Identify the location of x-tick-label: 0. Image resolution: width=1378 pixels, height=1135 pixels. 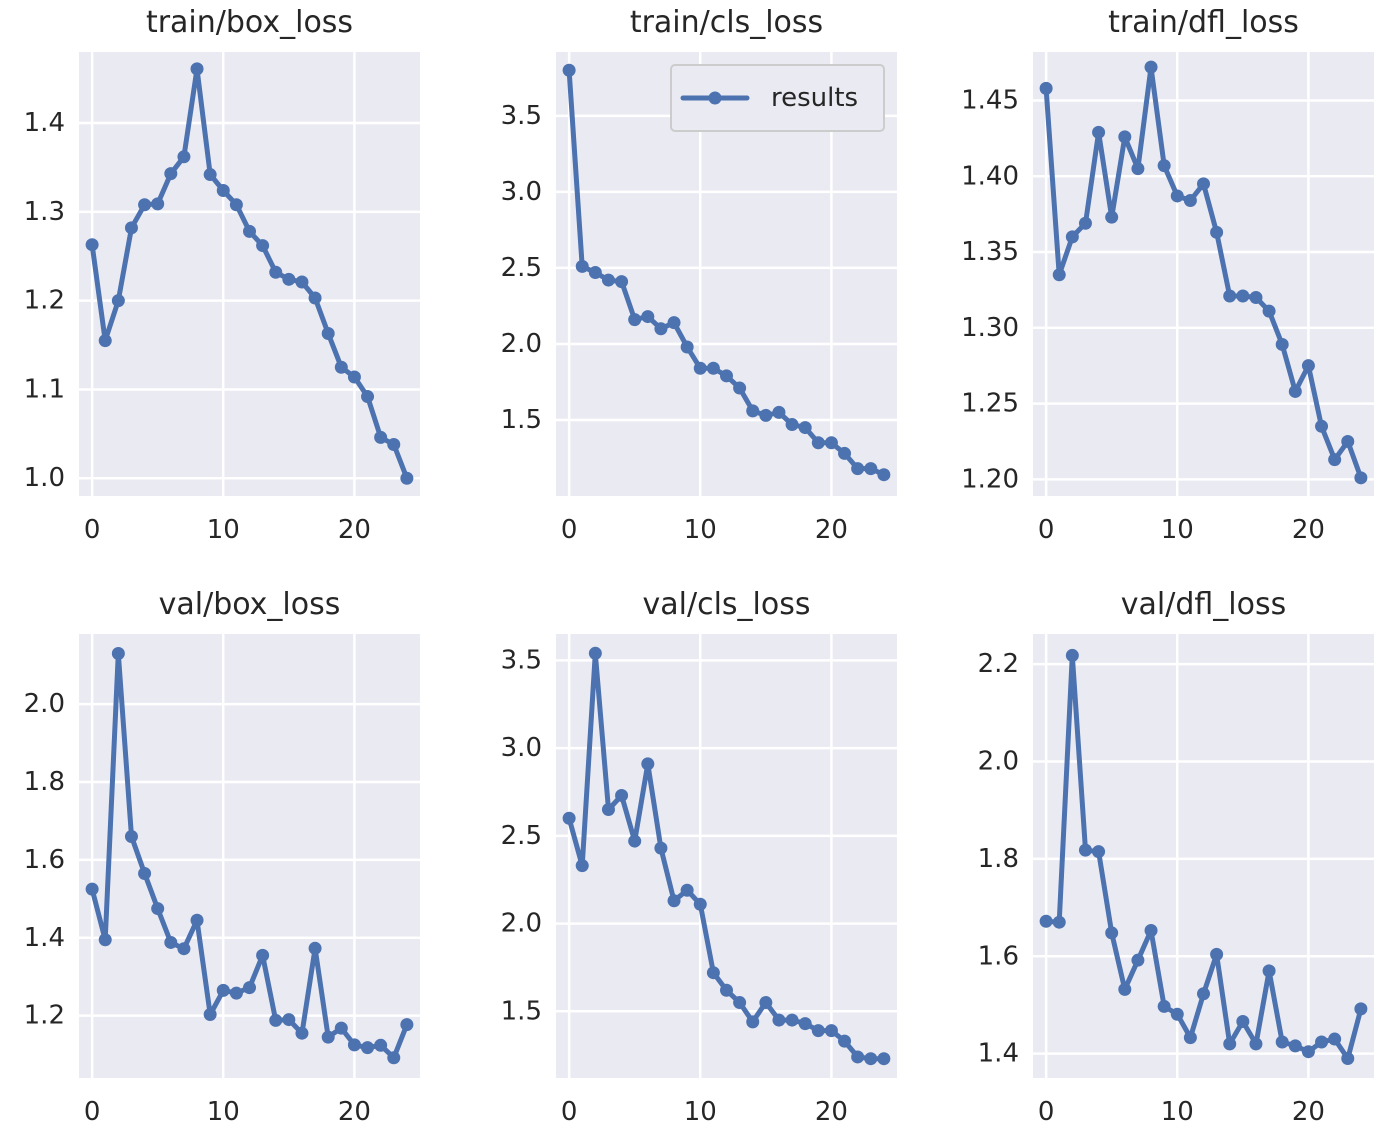
(569, 530).